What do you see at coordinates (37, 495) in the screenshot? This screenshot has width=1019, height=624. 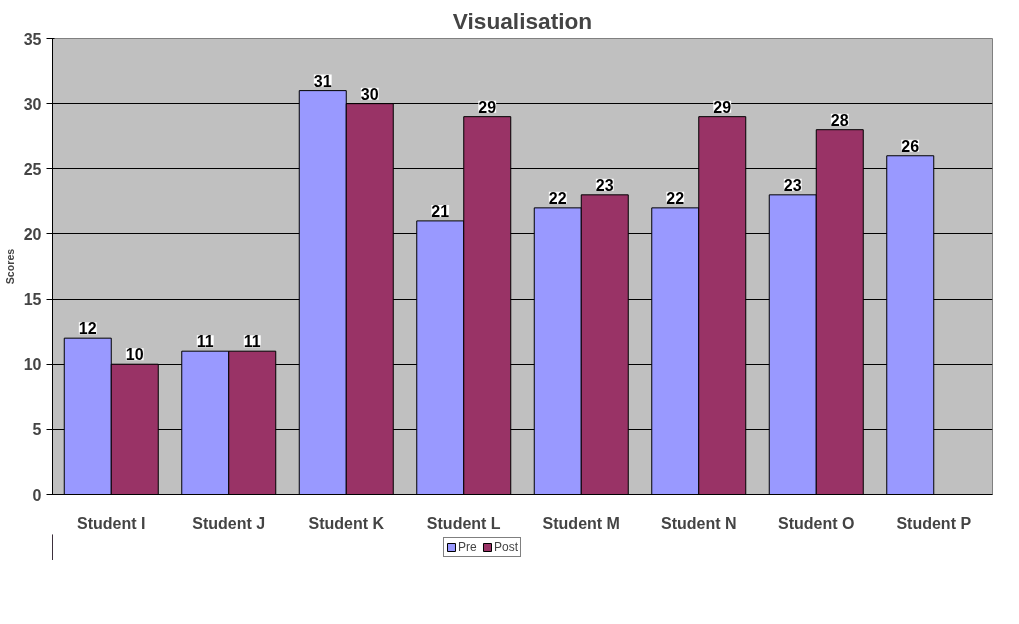 I see `y-tick-label: 0` at bounding box center [37, 495].